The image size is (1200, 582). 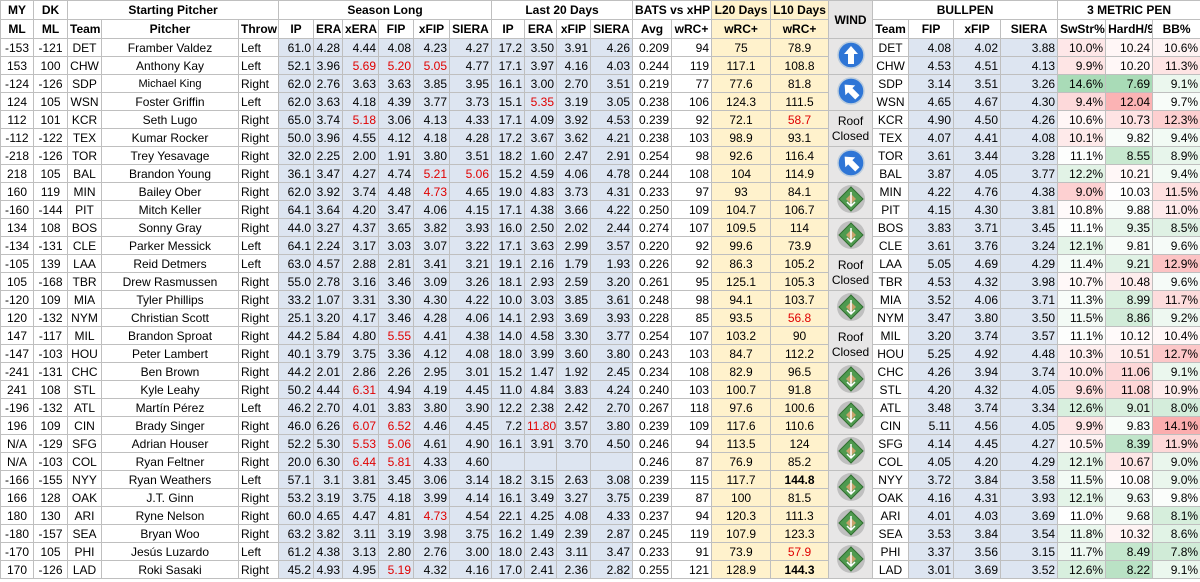 I want to click on cell: 7.2, so click(x=508, y=425).